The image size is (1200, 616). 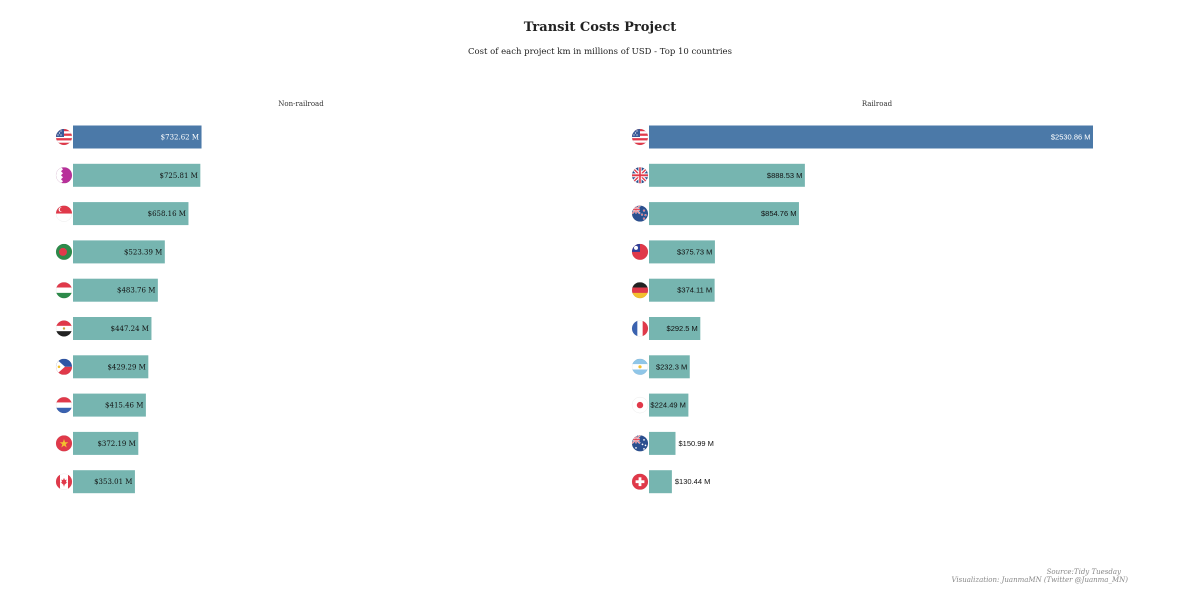 I want to click on bar-row: $150.99 M, so click(x=672, y=443).